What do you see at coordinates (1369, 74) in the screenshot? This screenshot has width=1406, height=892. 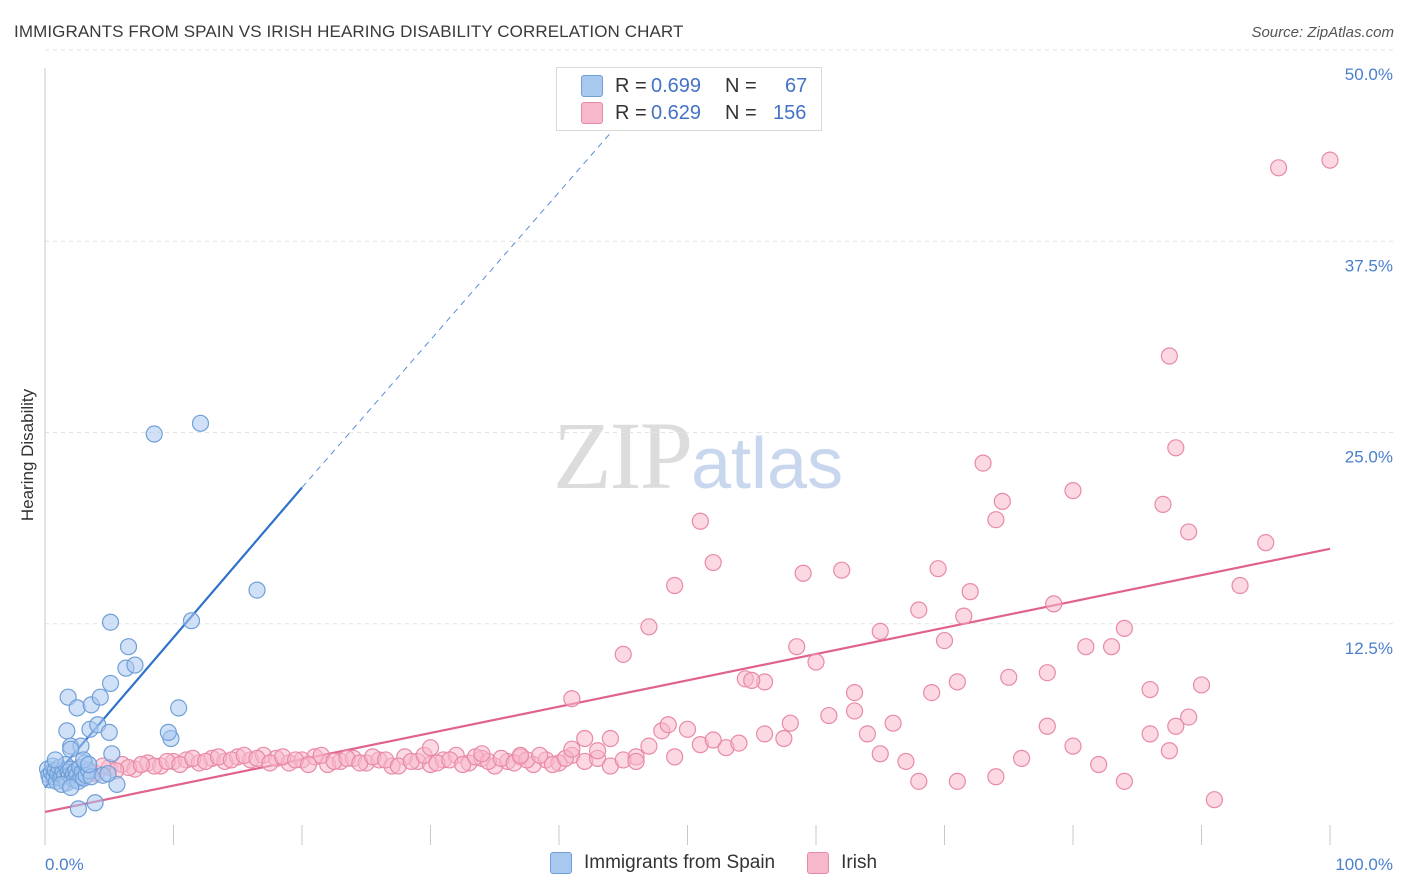 I see `y-tick-label: 50.0%` at bounding box center [1369, 74].